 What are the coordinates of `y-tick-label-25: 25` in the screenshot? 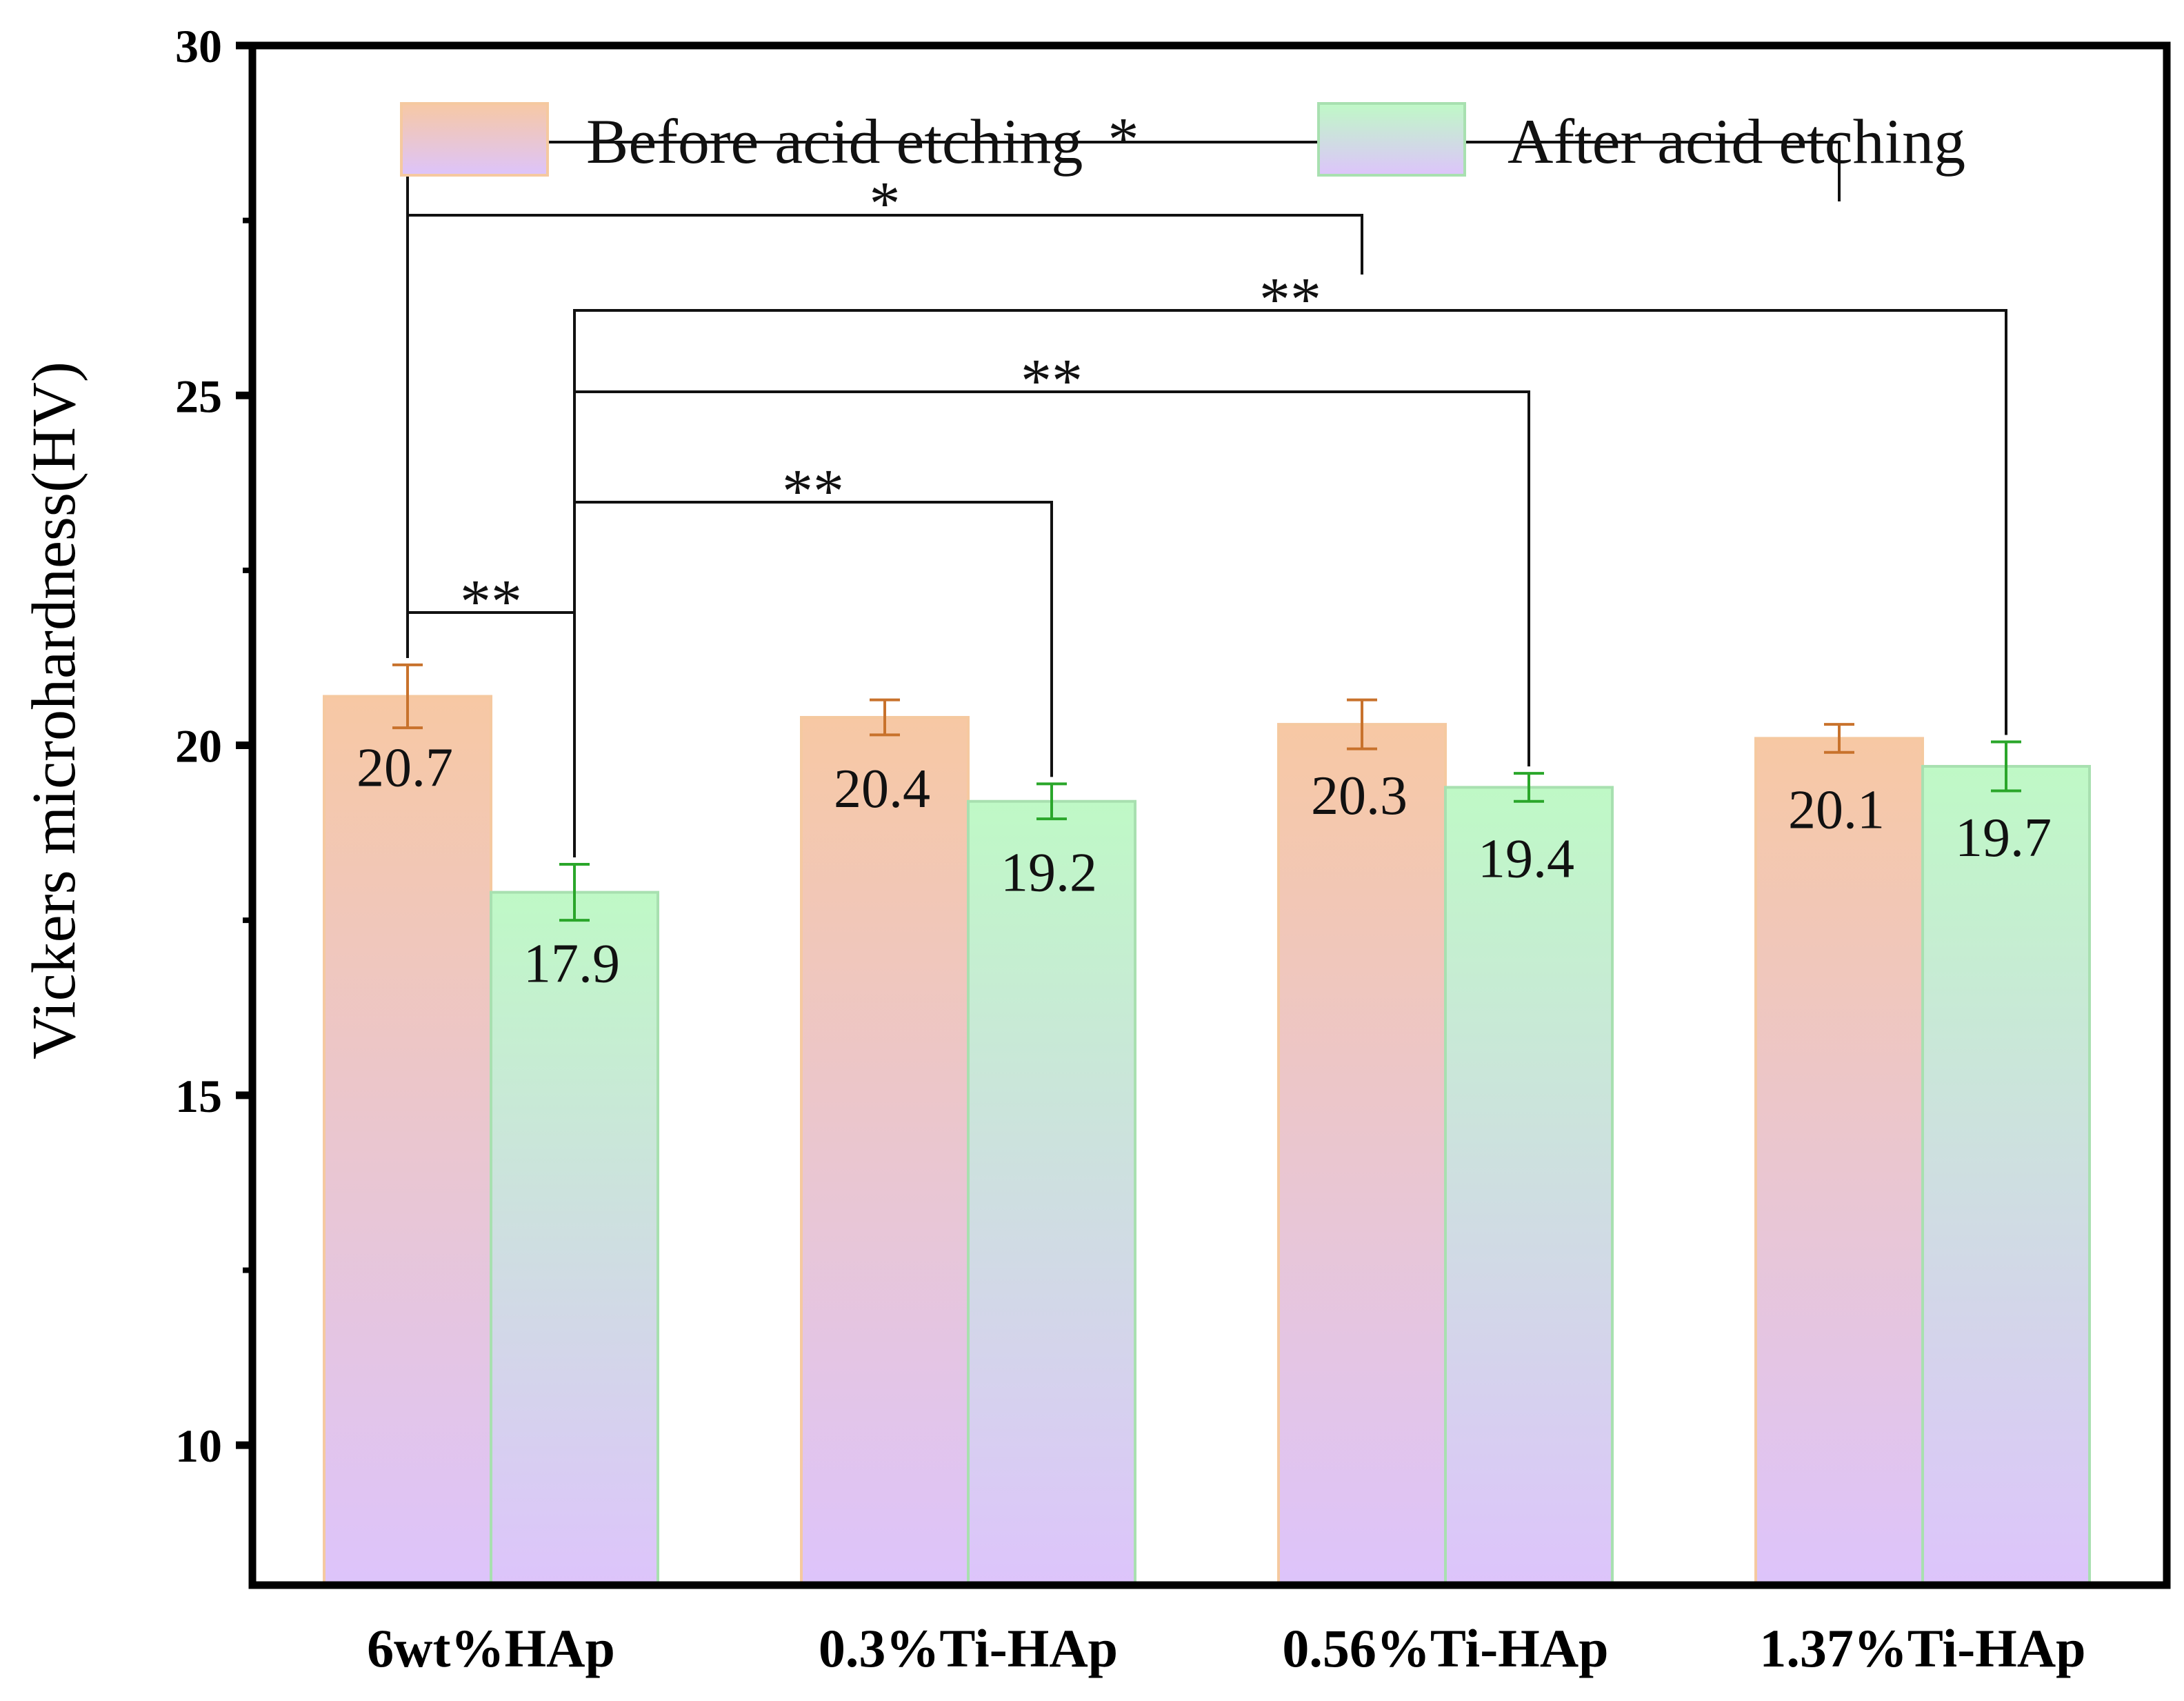 It's located at (198, 396).